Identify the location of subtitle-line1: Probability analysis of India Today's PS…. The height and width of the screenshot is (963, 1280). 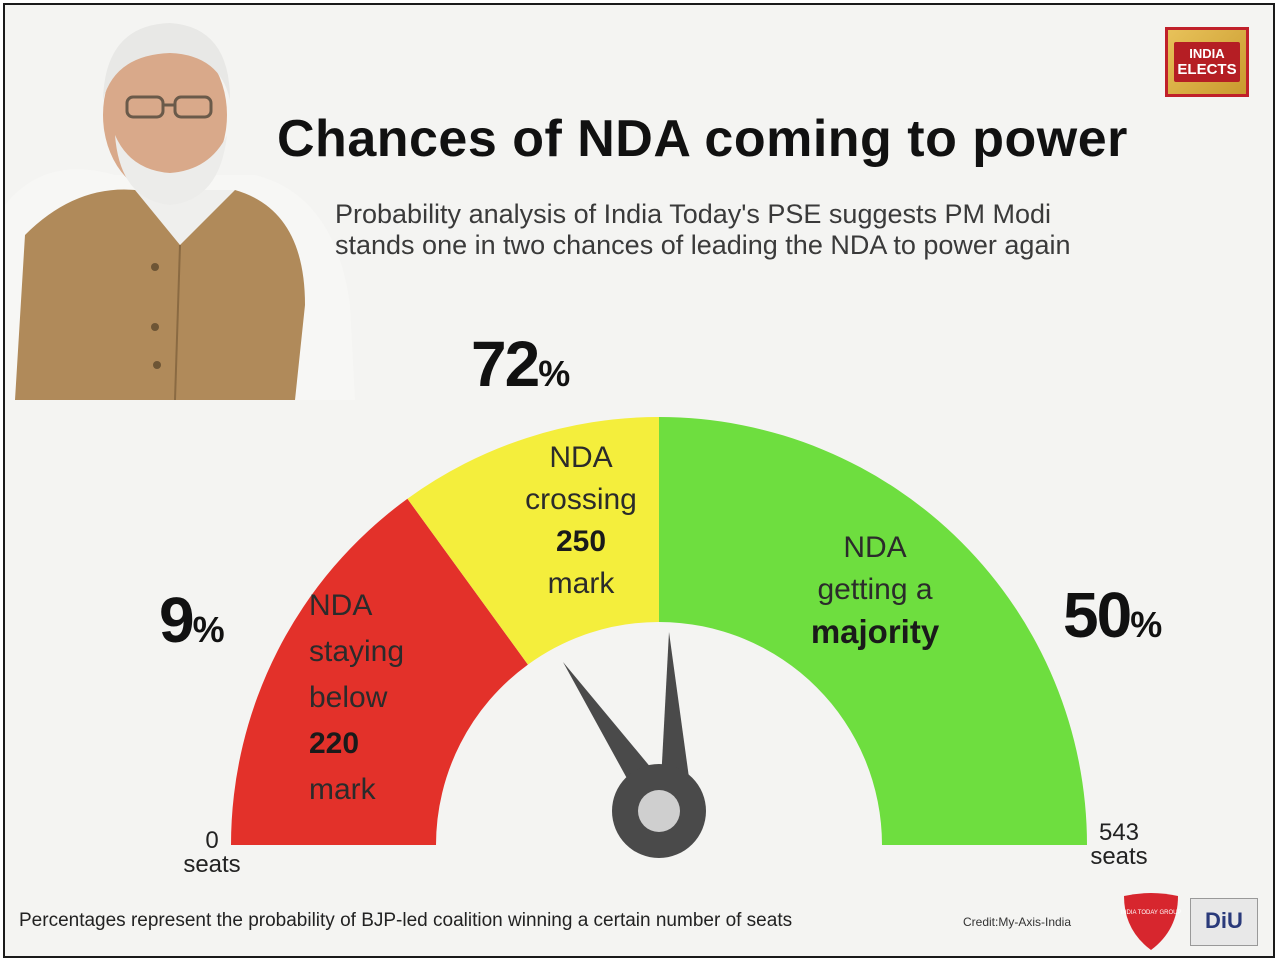
(693, 214).